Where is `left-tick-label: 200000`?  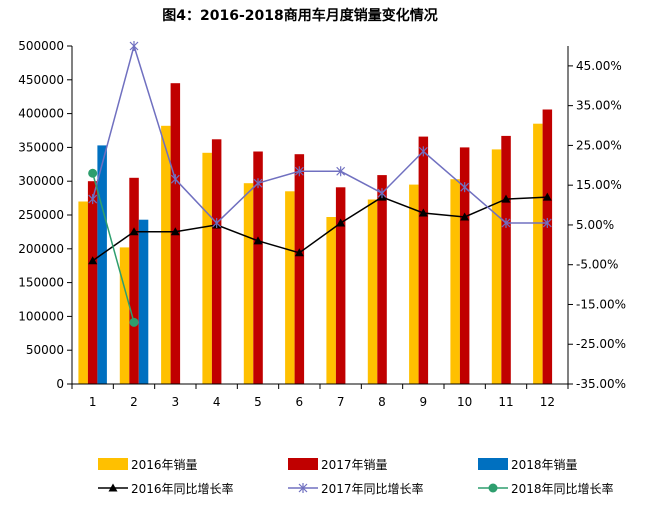 left-tick-label: 200000 is located at coordinates (41, 249).